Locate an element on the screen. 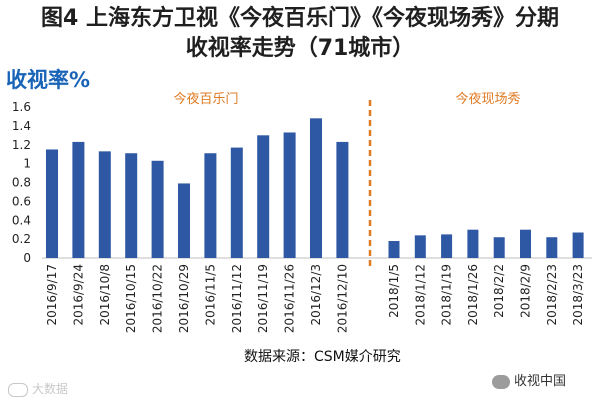 This screenshot has height=402, width=600. y-tick-label: 1.2 is located at coordinates (21, 145).